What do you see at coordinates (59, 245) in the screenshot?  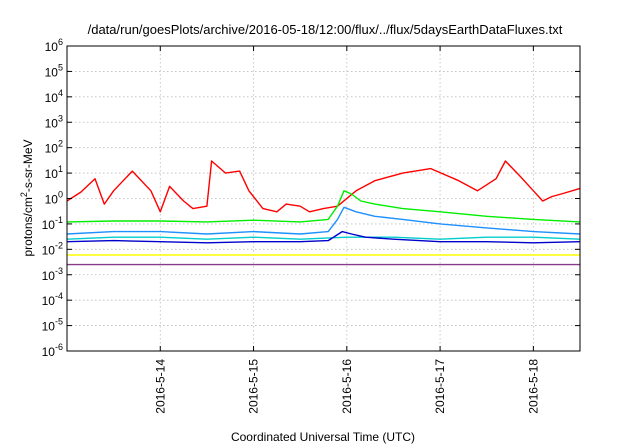 I see `y-tick-label-exp: -2` at bounding box center [59, 245].